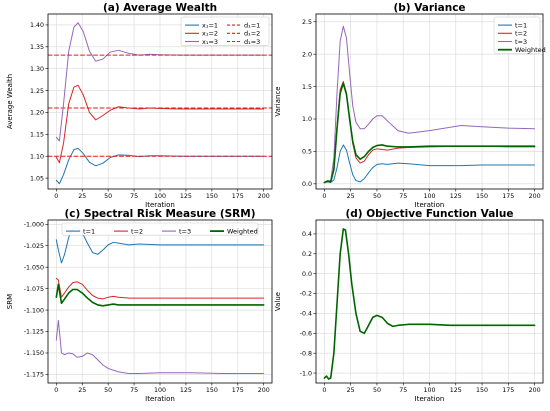  What do you see at coordinates (210, 34) in the screenshot?
I see `legend-label: x₁=2` at bounding box center [210, 34].